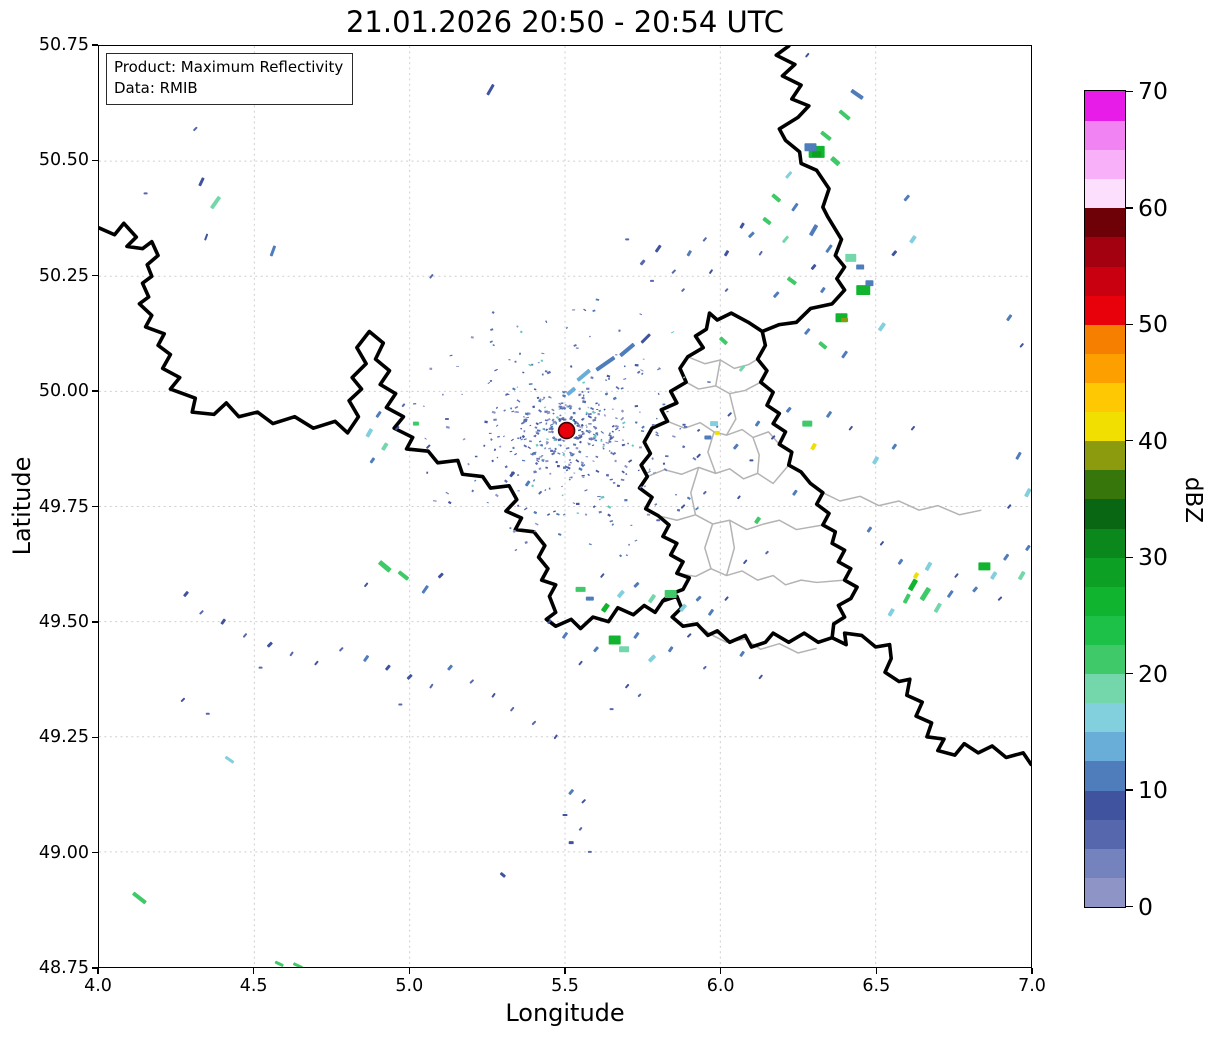  I want to click on y-tick-label: 49.00, so click(63, 852).